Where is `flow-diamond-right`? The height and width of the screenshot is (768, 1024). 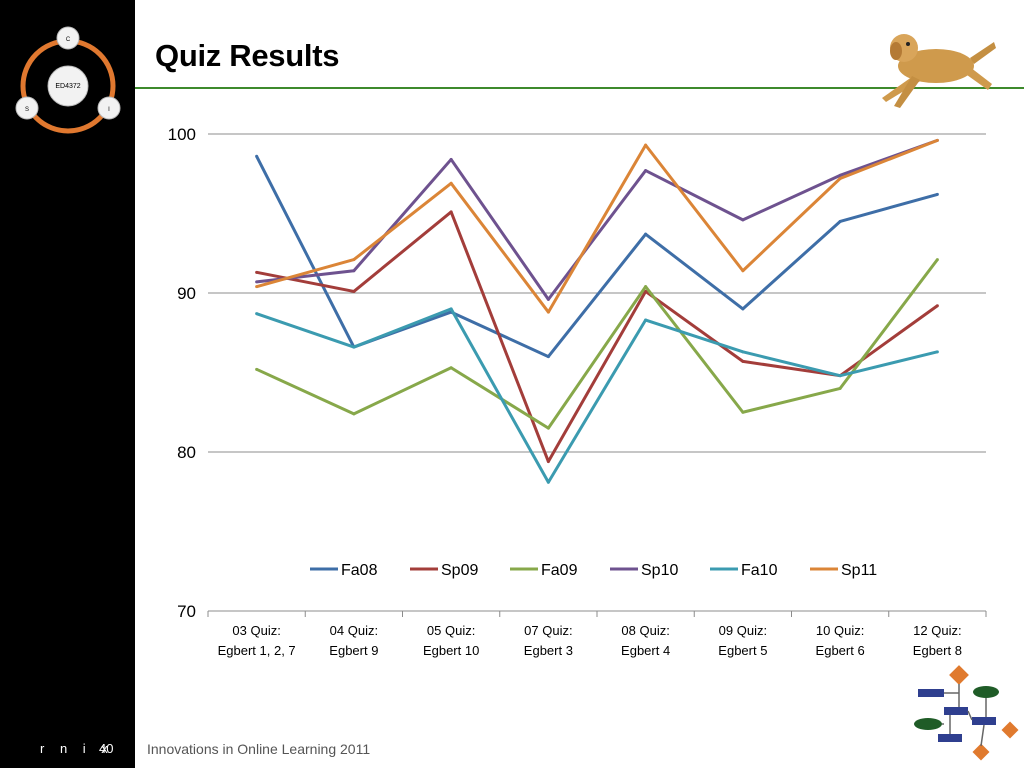 flow-diamond-right is located at coordinates (1010, 730).